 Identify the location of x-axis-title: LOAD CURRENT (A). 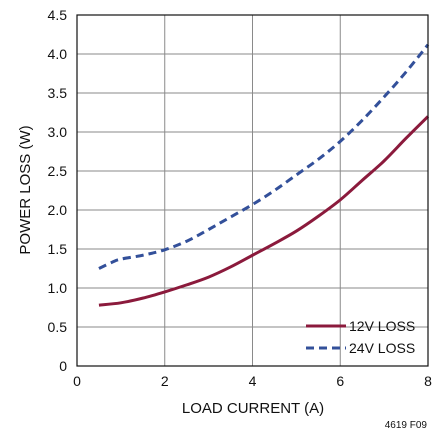
(253, 408).